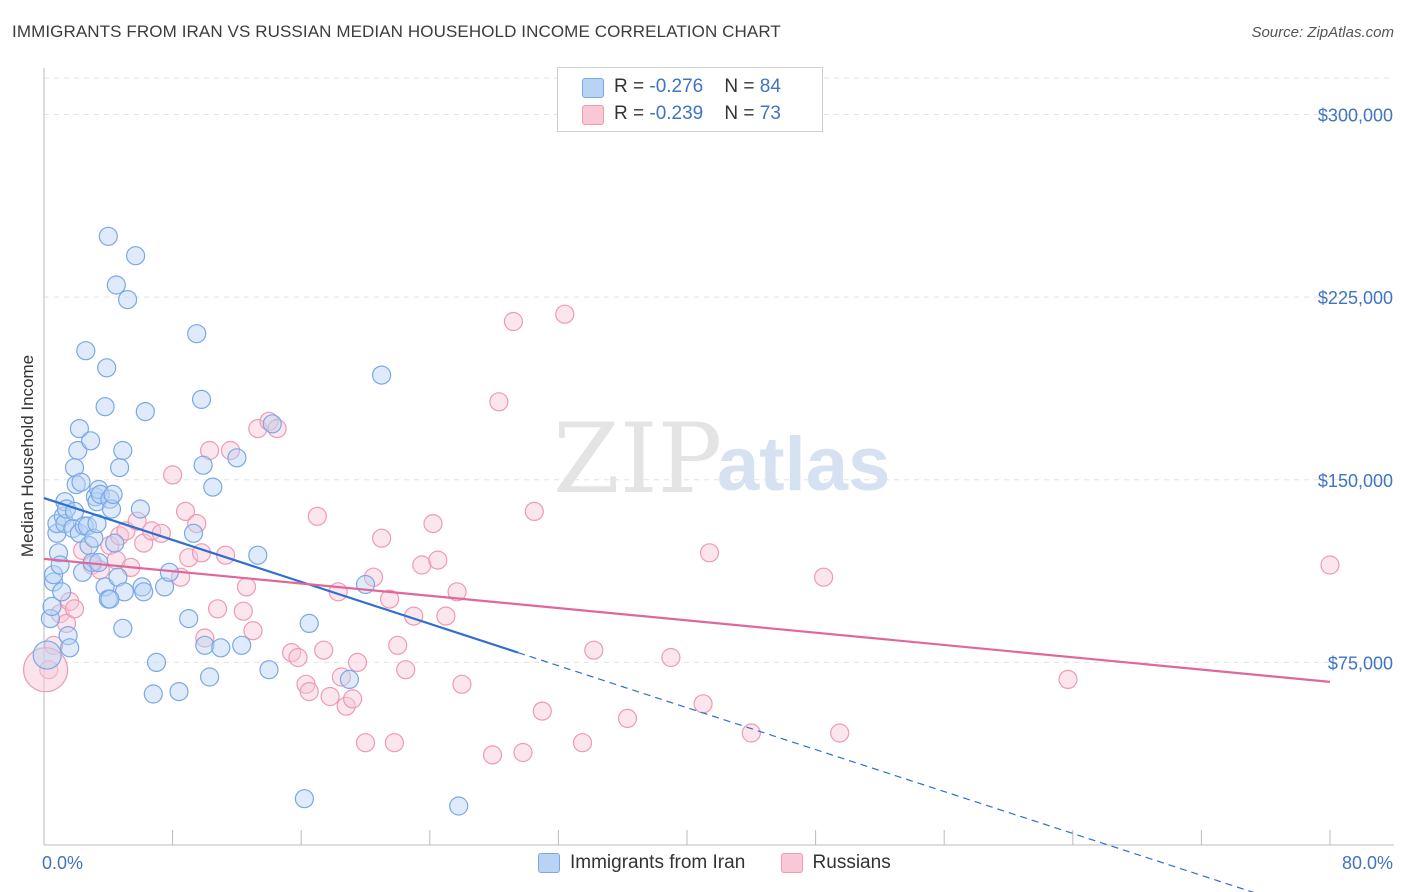 This screenshot has height=892, width=1406. Describe the element at coordinates (1322, 32) in the screenshot. I see `source-label: Source: ZipAtlas.com` at that location.